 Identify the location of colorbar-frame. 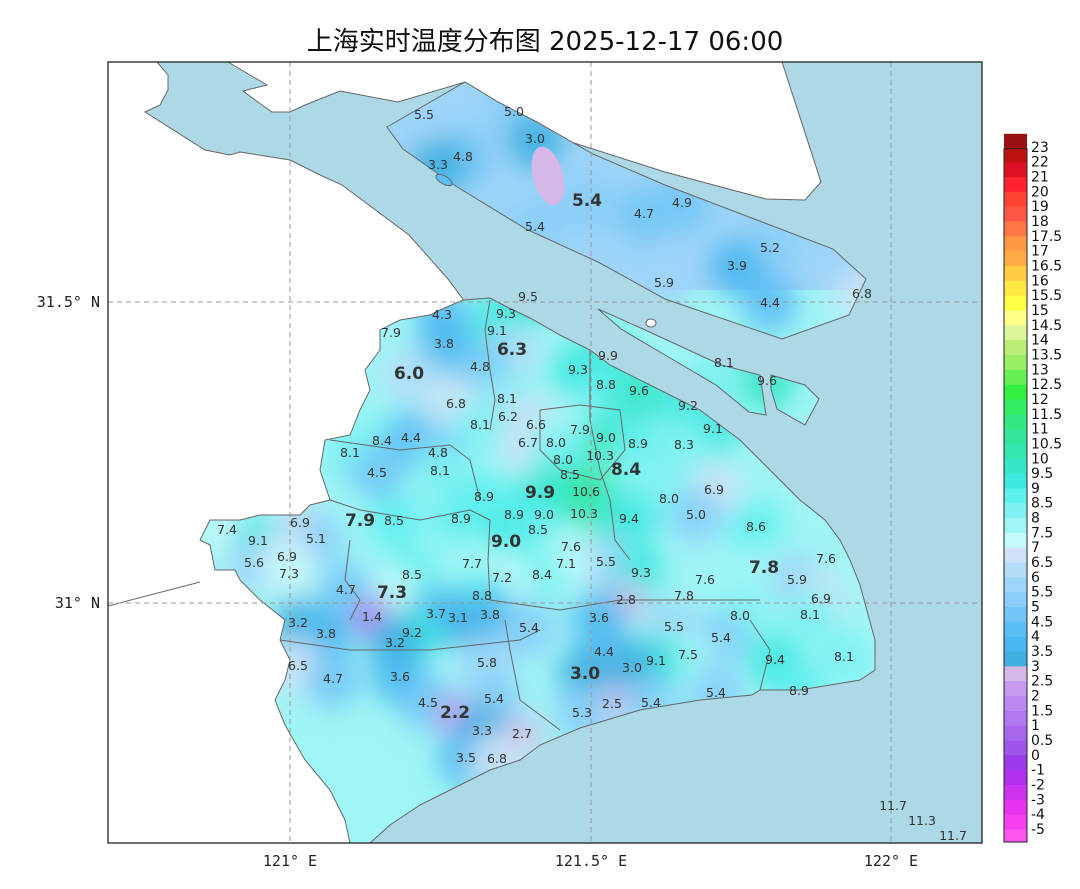
(1015, 495).